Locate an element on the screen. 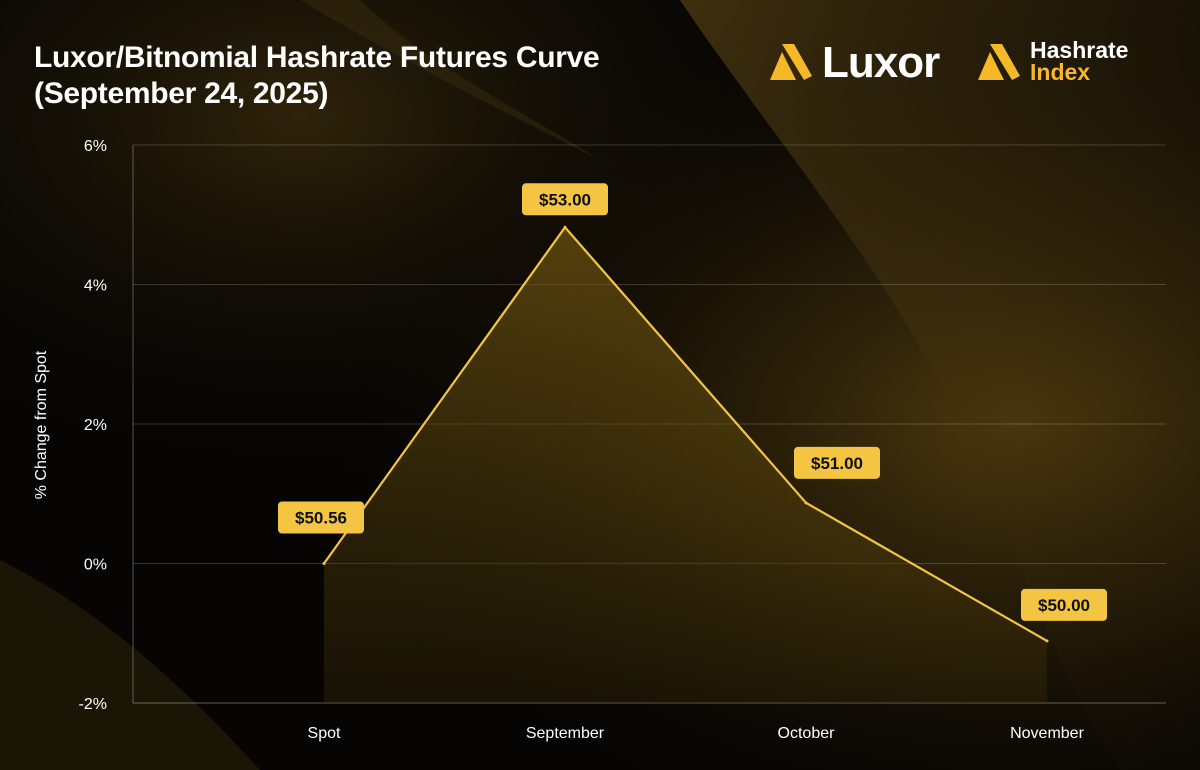 The image size is (1200, 770). y-tick-label: 6% is located at coordinates (95, 146).